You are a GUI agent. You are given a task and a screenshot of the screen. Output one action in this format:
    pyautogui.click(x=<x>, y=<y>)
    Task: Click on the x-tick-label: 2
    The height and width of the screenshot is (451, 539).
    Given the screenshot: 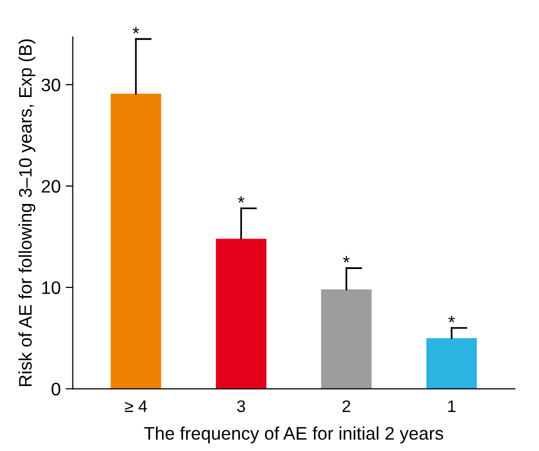 What is the action you would take?
    pyautogui.click(x=346, y=406)
    